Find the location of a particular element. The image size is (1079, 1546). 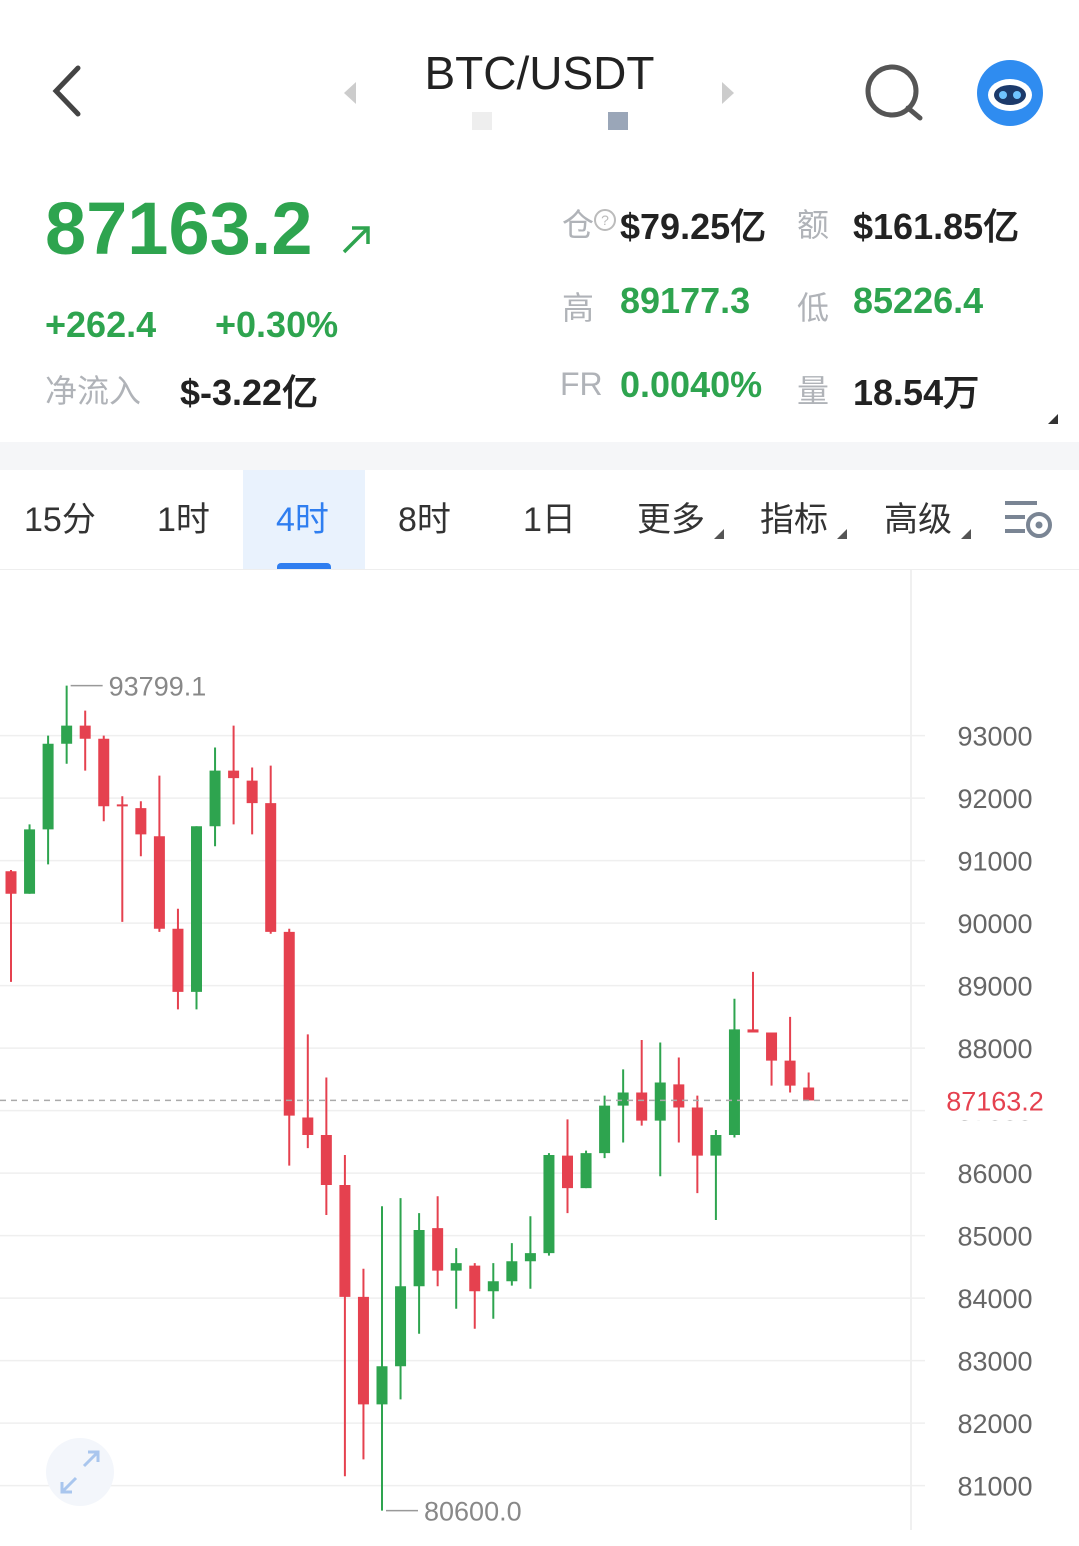

divider is located at coordinates (539, 569).